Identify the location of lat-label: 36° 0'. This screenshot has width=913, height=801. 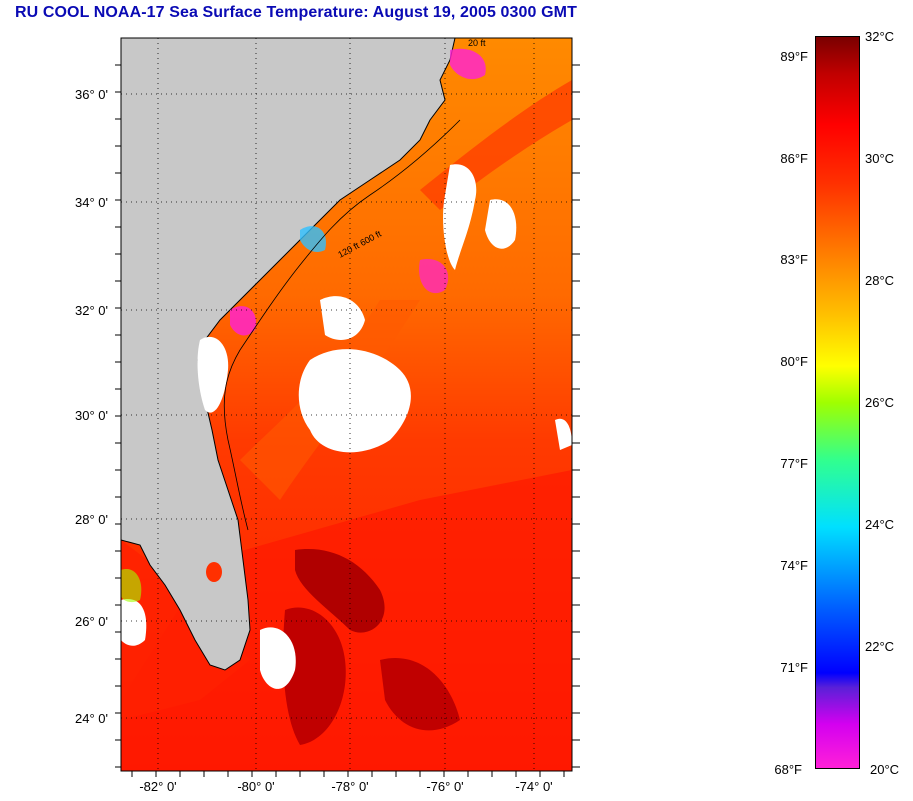
(91, 94).